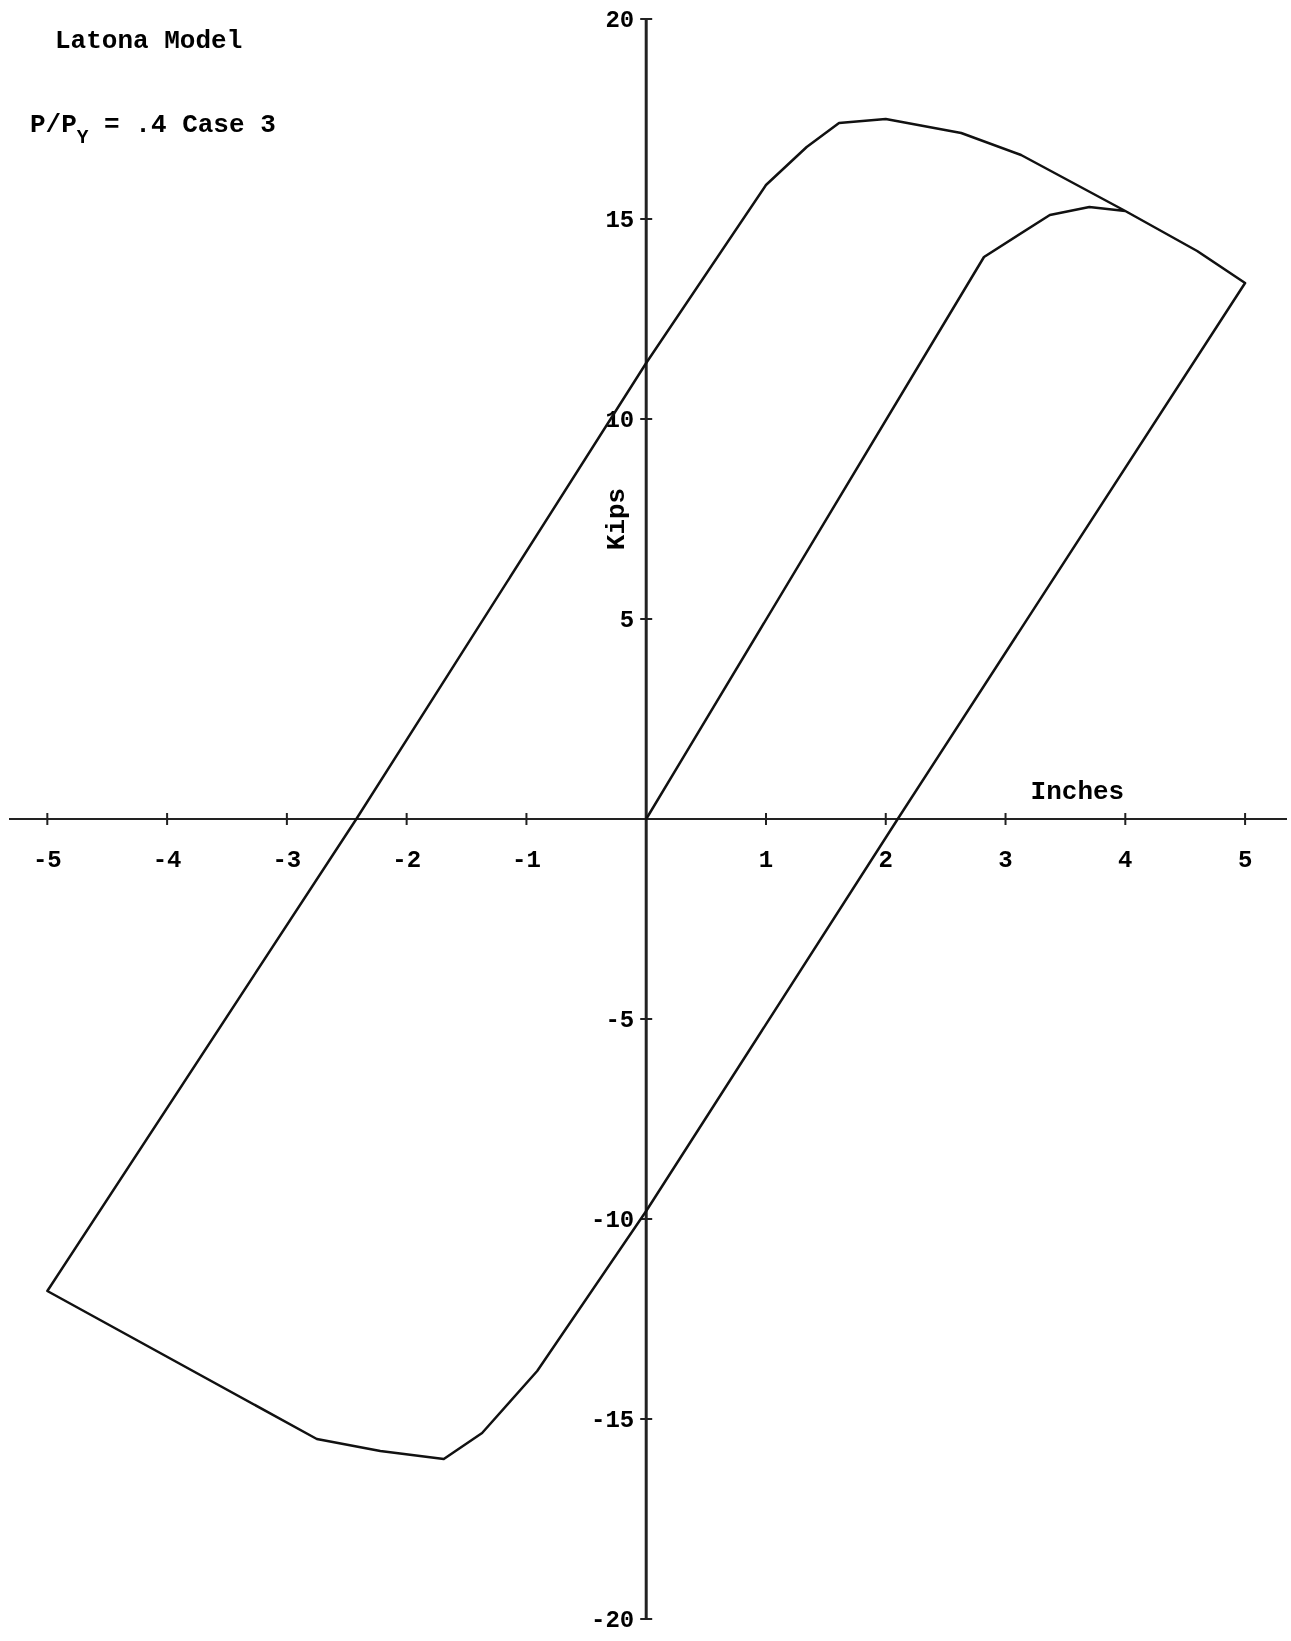 The image size is (1291, 1641). Describe the element at coordinates (885, 860) in the screenshot. I see `x-tick-label: 2` at that location.